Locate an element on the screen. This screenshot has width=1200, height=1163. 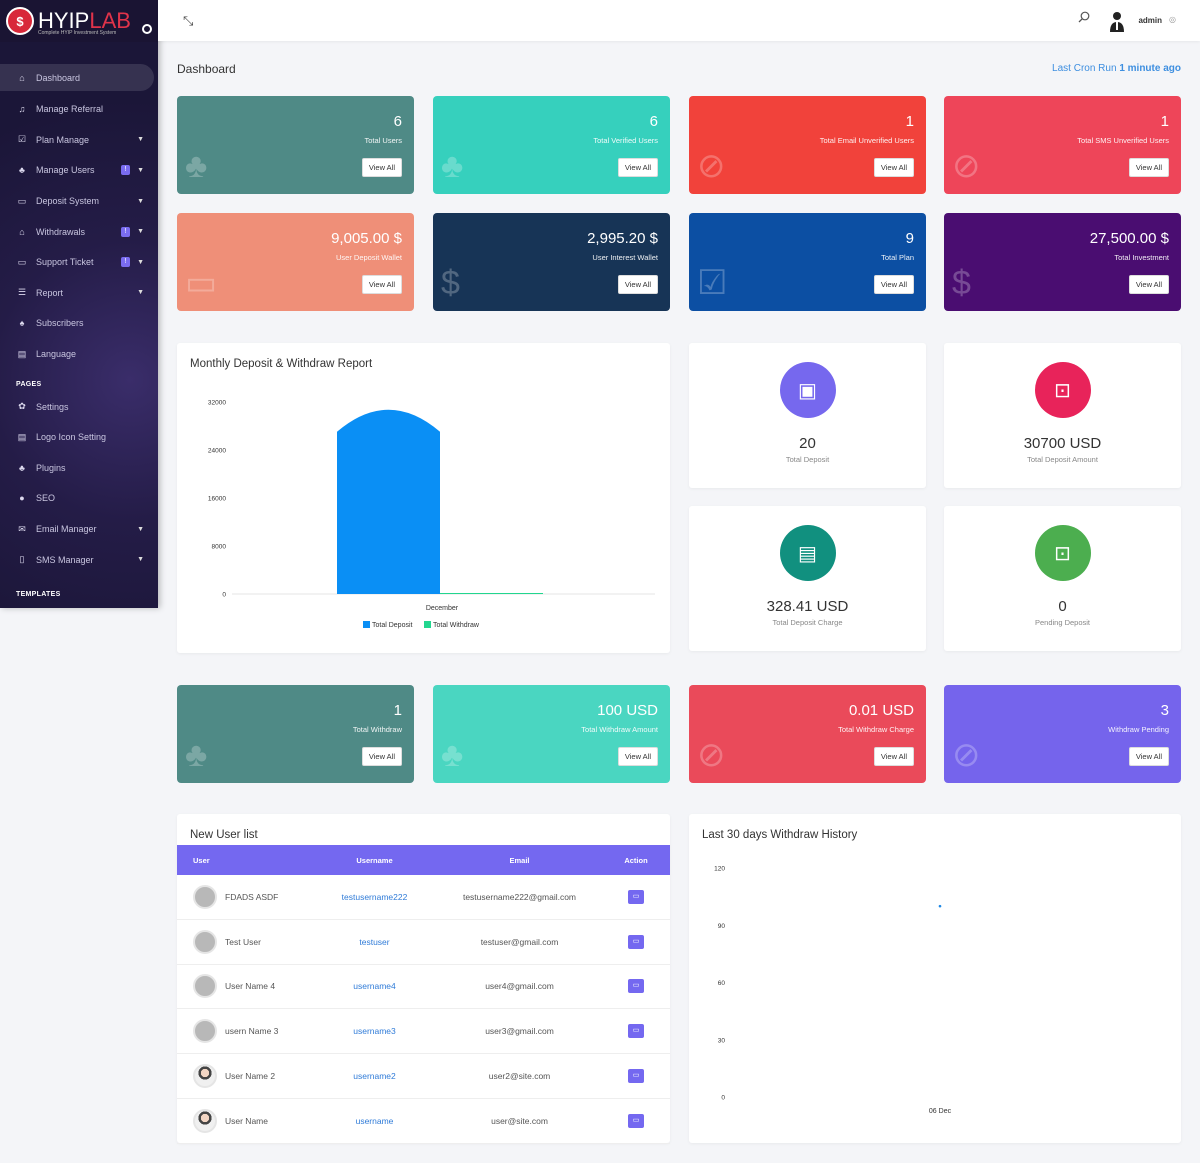
y-tick-label: 32000 is located at coordinates (217, 403).